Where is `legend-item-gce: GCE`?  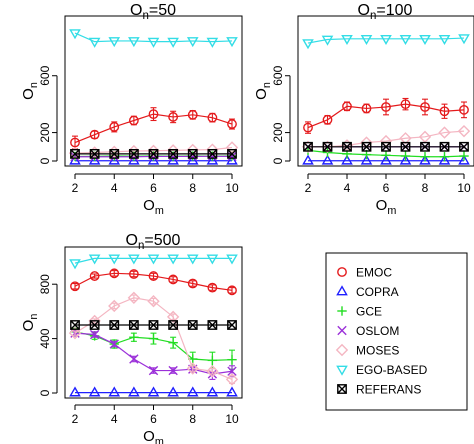 legend-item-gce: GCE is located at coordinates (359, 312).